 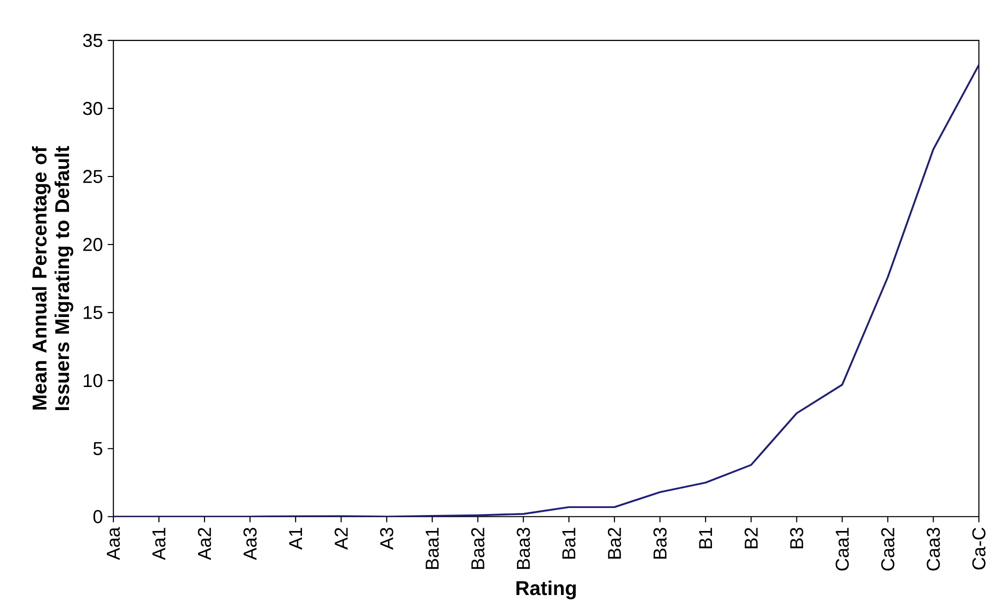 What do you see at coordinates (660, 543) in the screenshot?
I see `x-tick-label: Ba3` at bounding box center [660, 543].